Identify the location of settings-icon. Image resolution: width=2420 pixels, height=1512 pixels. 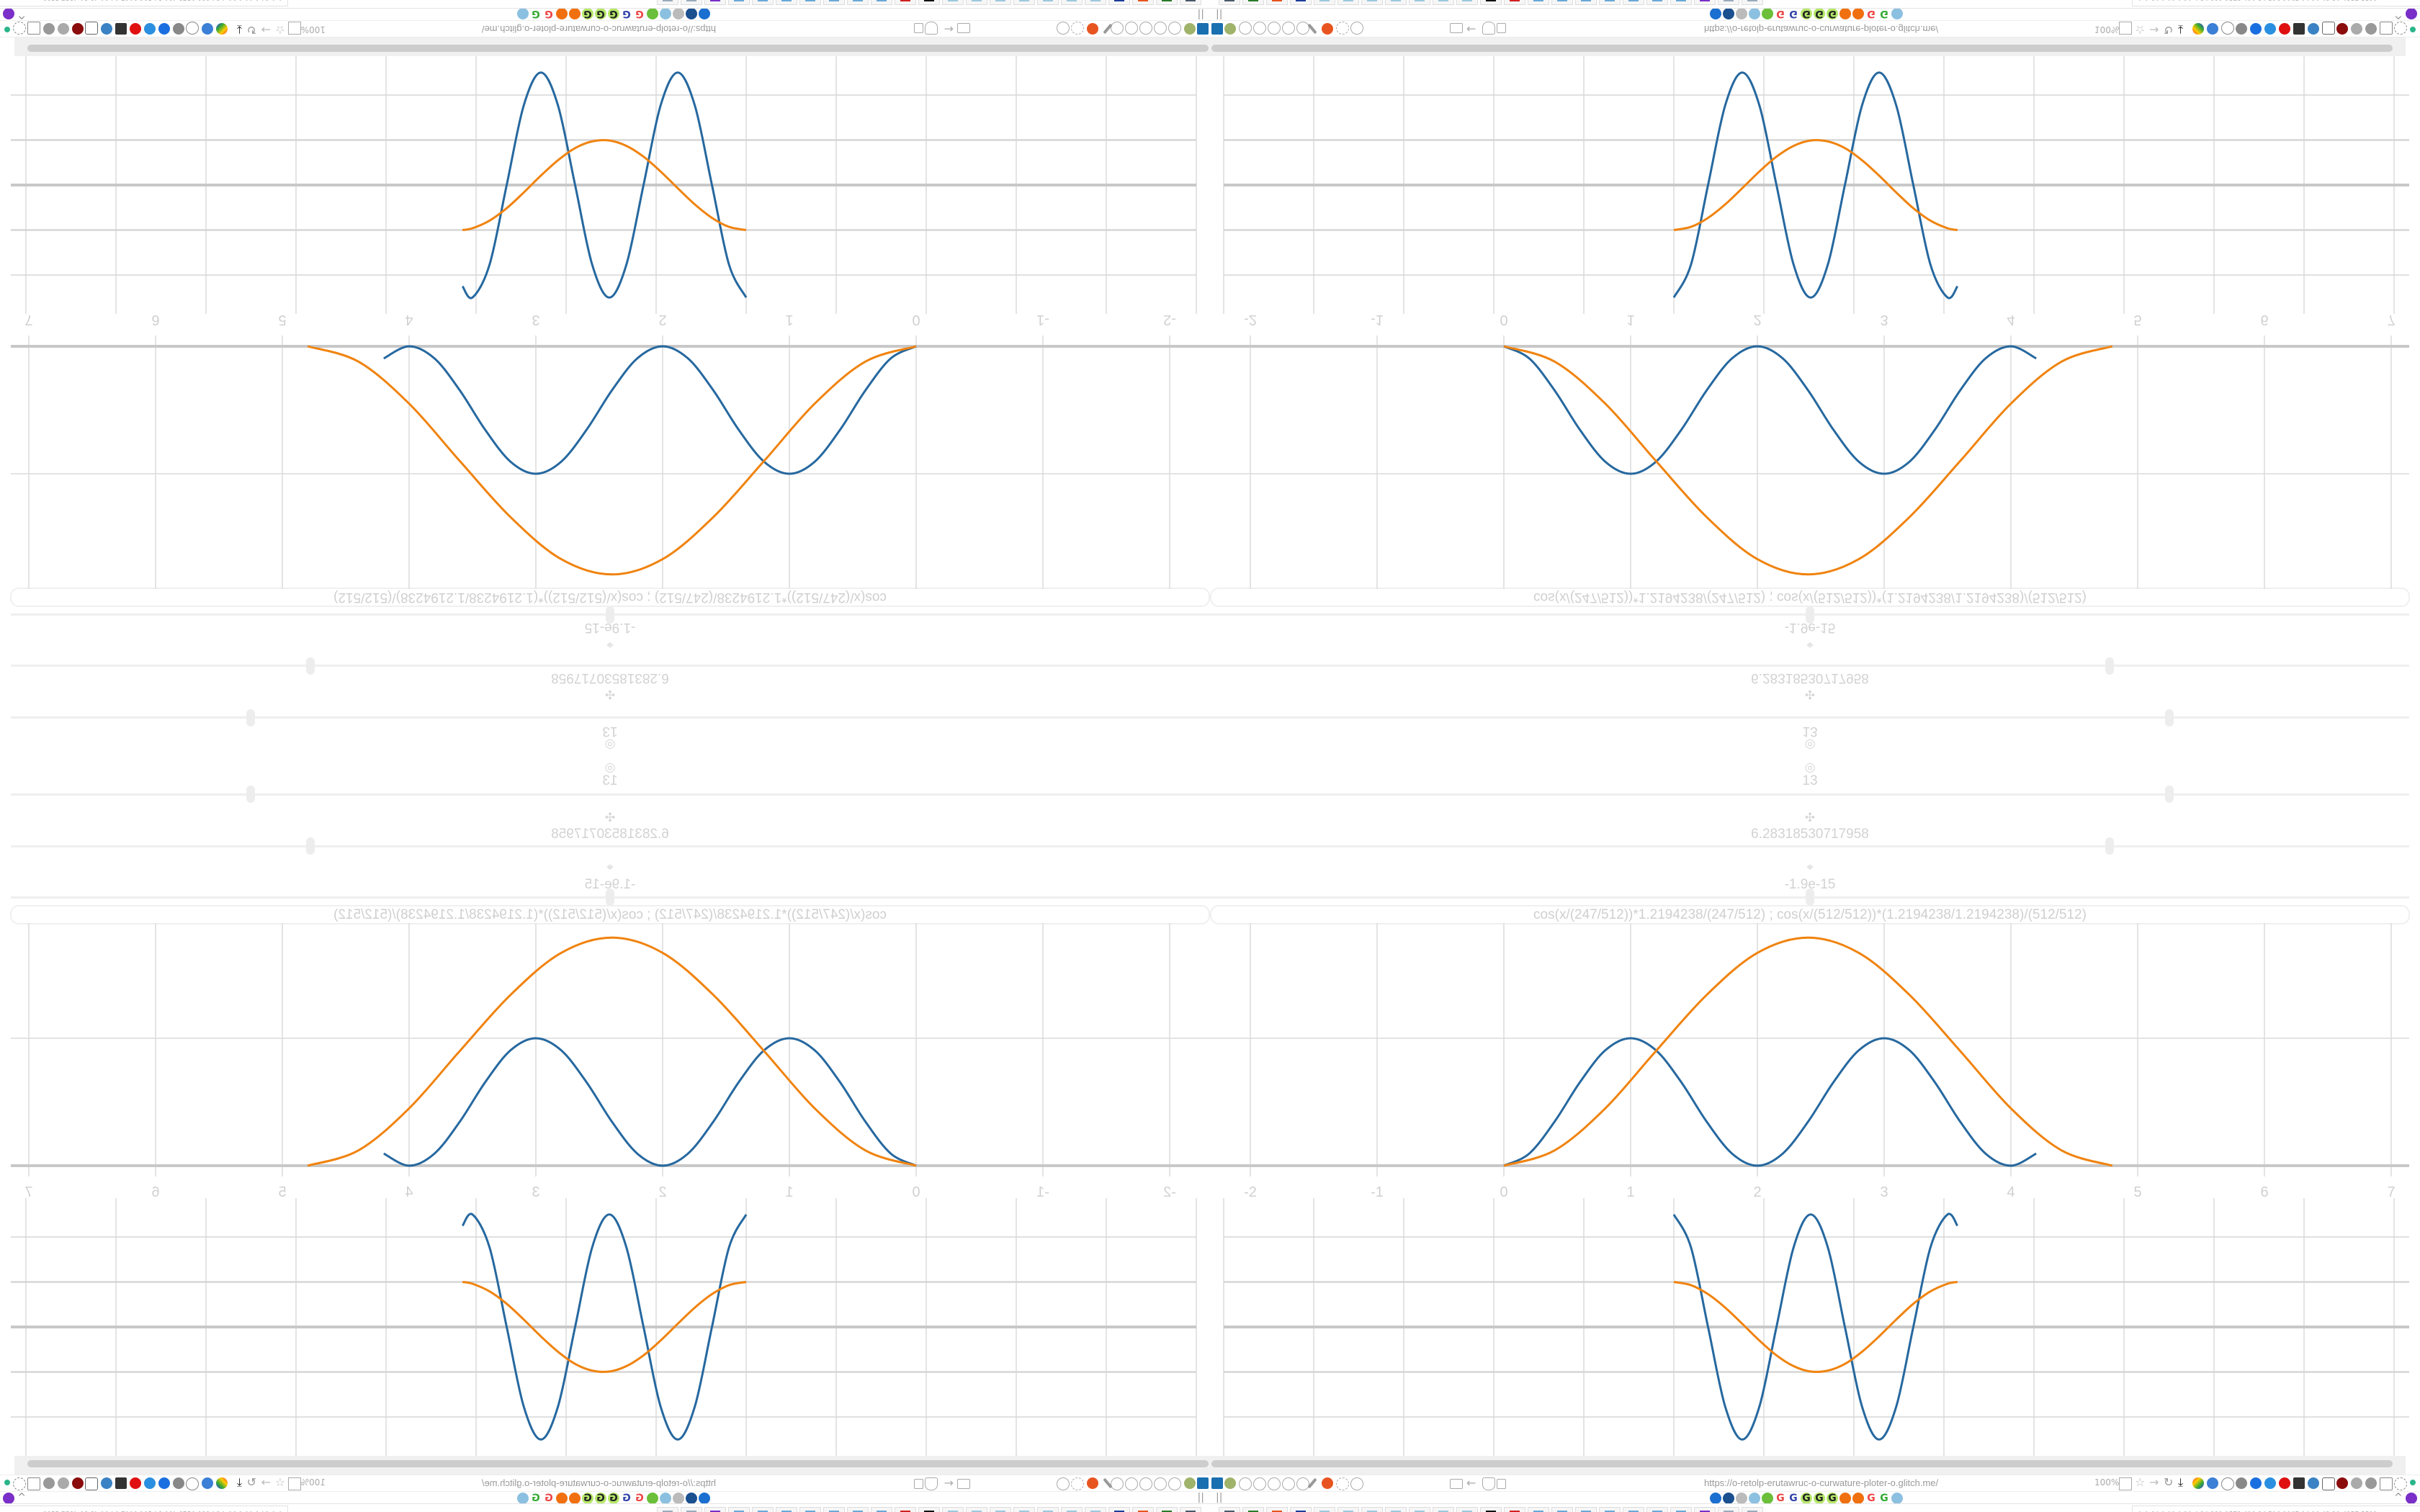
(19, 28).